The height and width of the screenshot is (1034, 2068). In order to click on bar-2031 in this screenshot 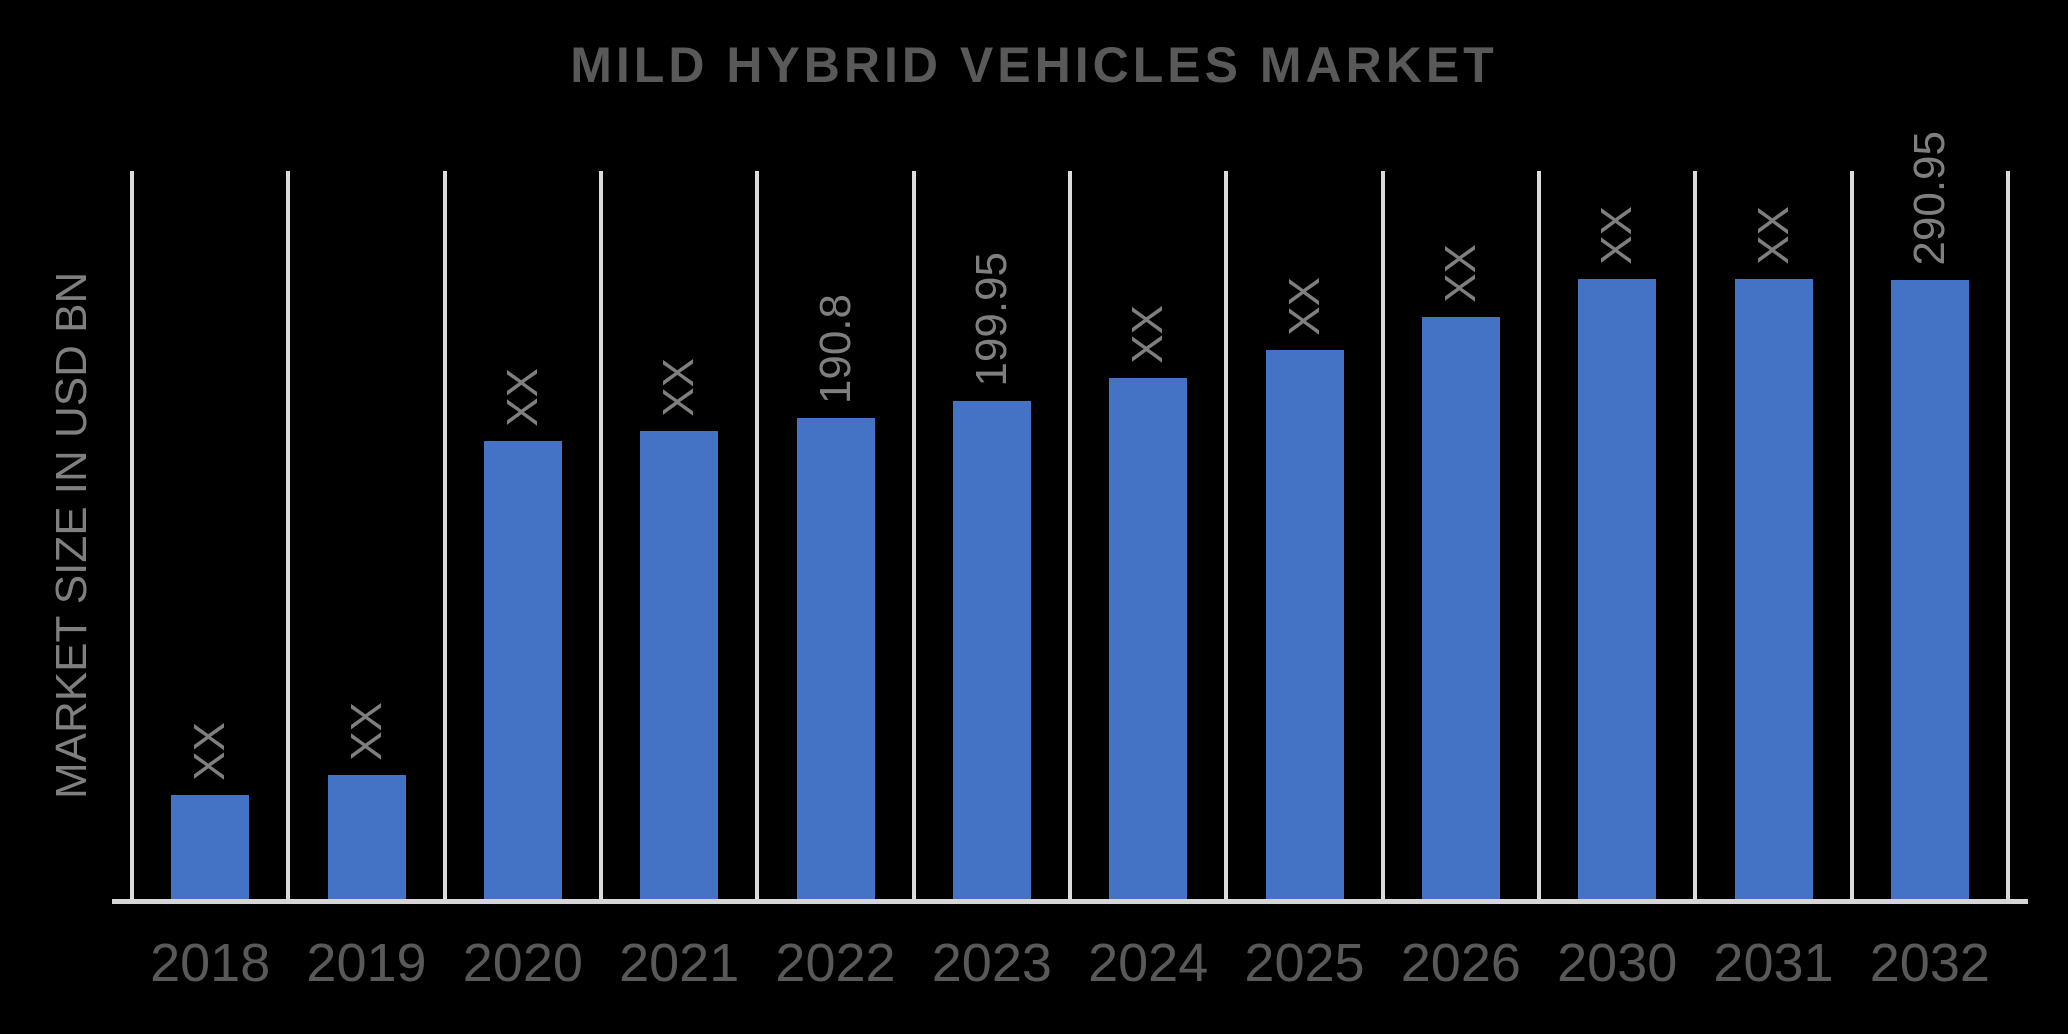, I will do `click(1773, 590)`.